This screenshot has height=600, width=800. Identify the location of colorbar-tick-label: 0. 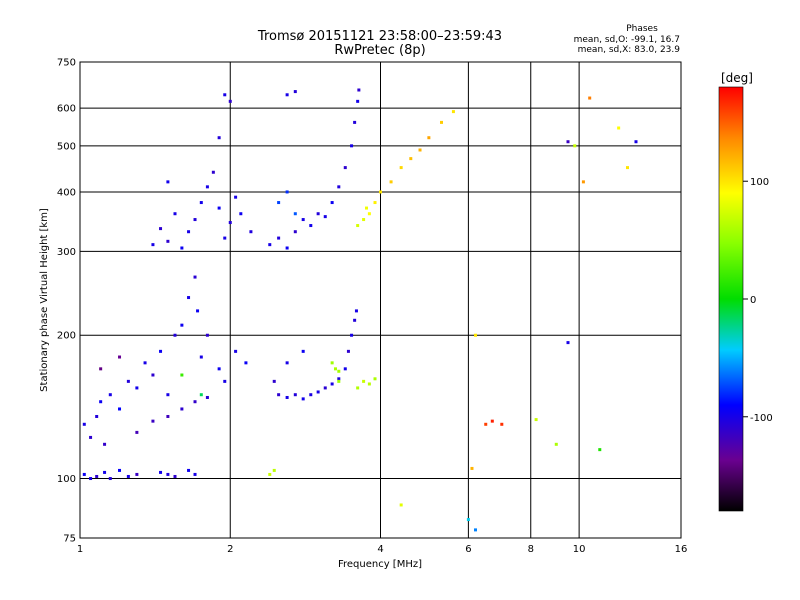
(753, 300).